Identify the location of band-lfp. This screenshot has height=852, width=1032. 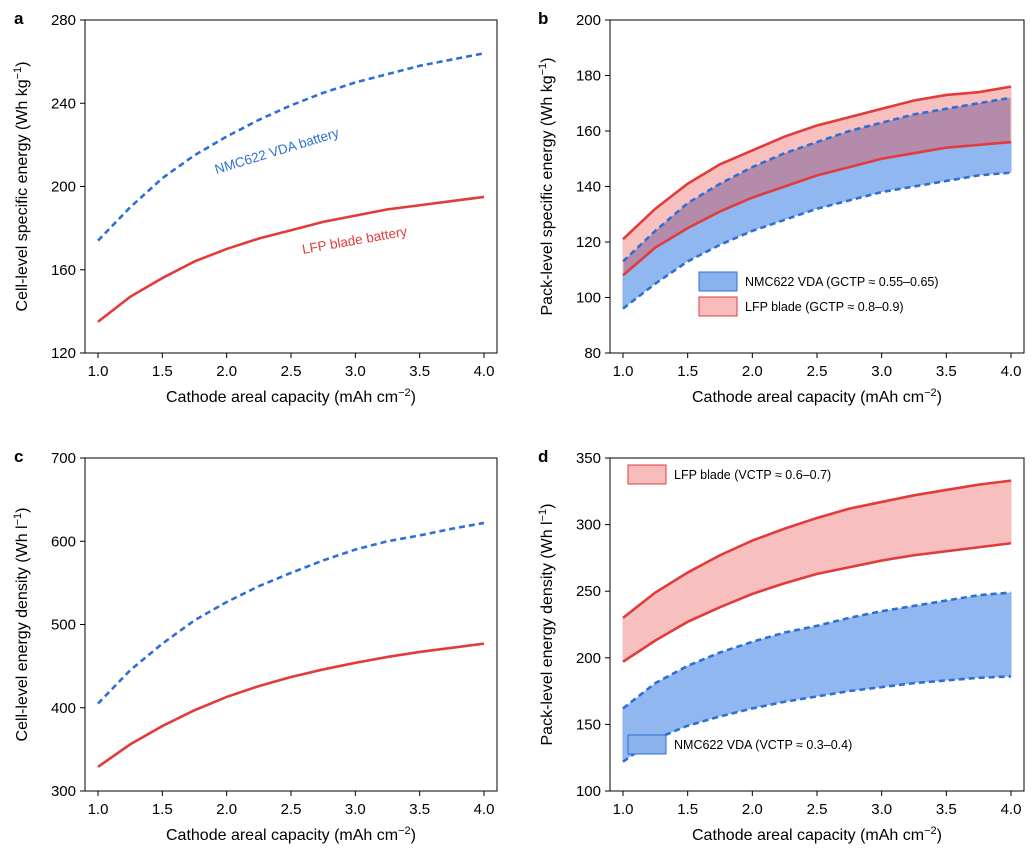
(817, 571).